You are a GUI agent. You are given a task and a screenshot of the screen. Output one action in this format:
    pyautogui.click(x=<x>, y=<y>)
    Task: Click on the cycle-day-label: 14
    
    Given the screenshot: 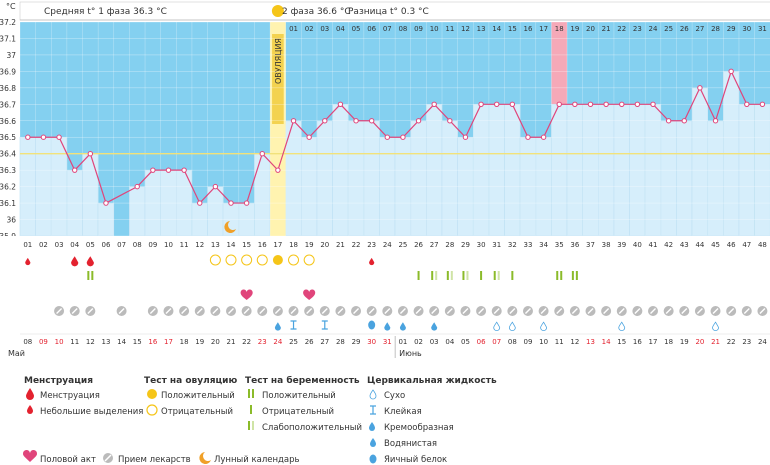 What is the action you would take?
    pyautogui.click(x=231, y=245)
    